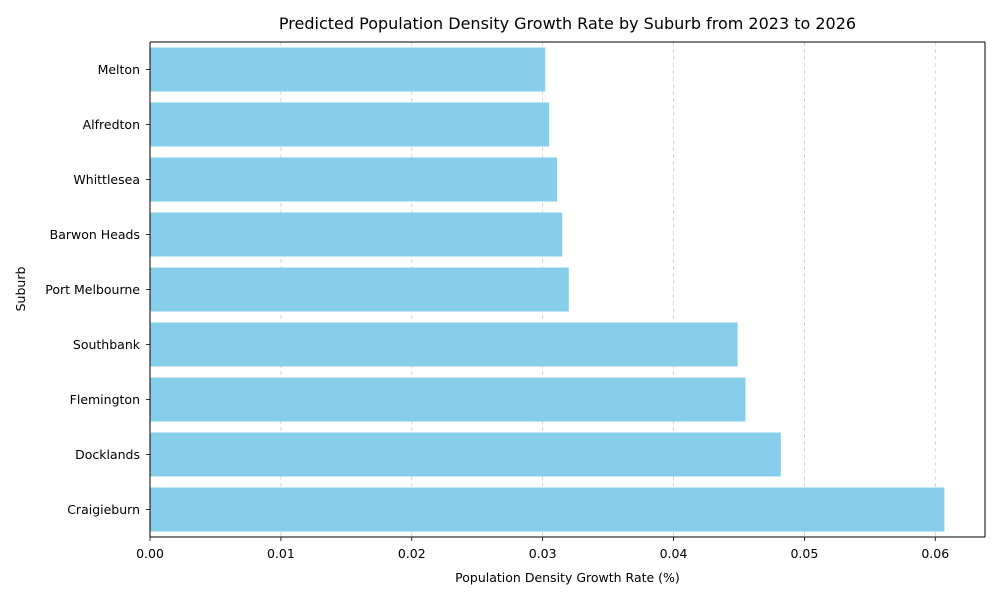  Describe the element at coordinates (105, 399) in the screenshot. I see `y-tick-label: Flemington` at that location.